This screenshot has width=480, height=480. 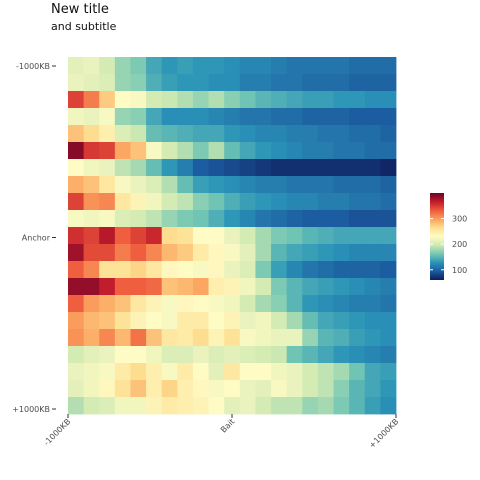 What do you see at coordinates (459, 270) in the screenshot?
I see `colorbar-tick-label: 100` at bounding box center [459, 270].